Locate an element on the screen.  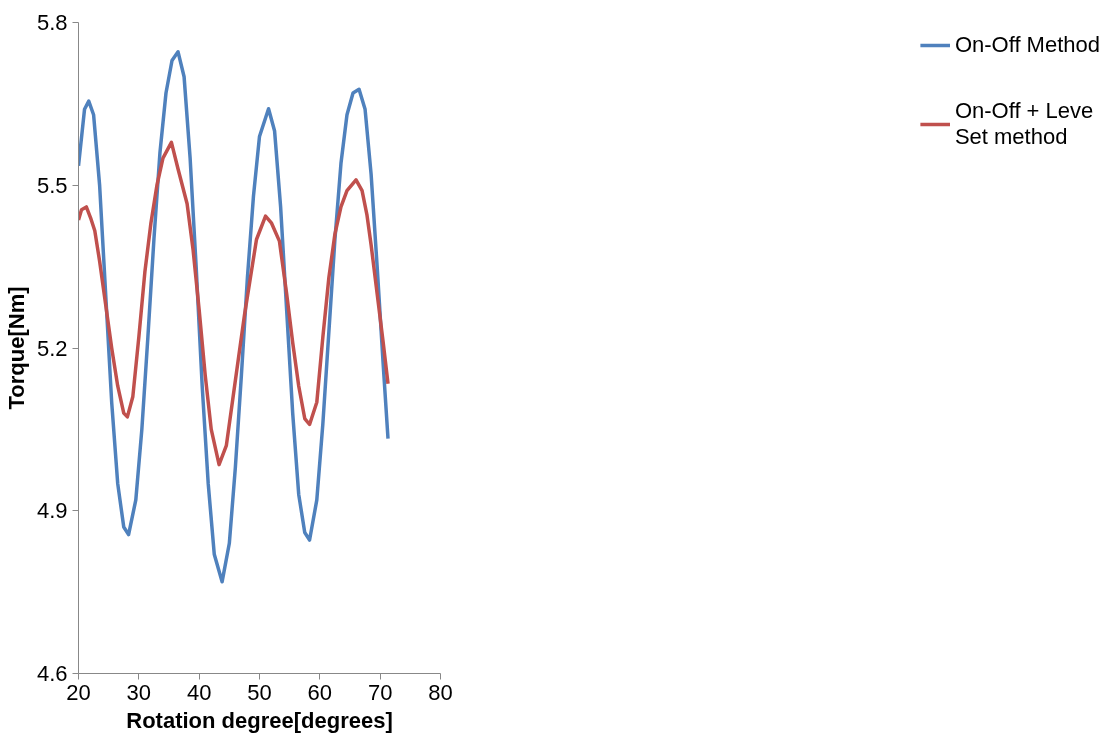
legend-label: On-Off + Leve Set method is located at coordinates (1024, 124).